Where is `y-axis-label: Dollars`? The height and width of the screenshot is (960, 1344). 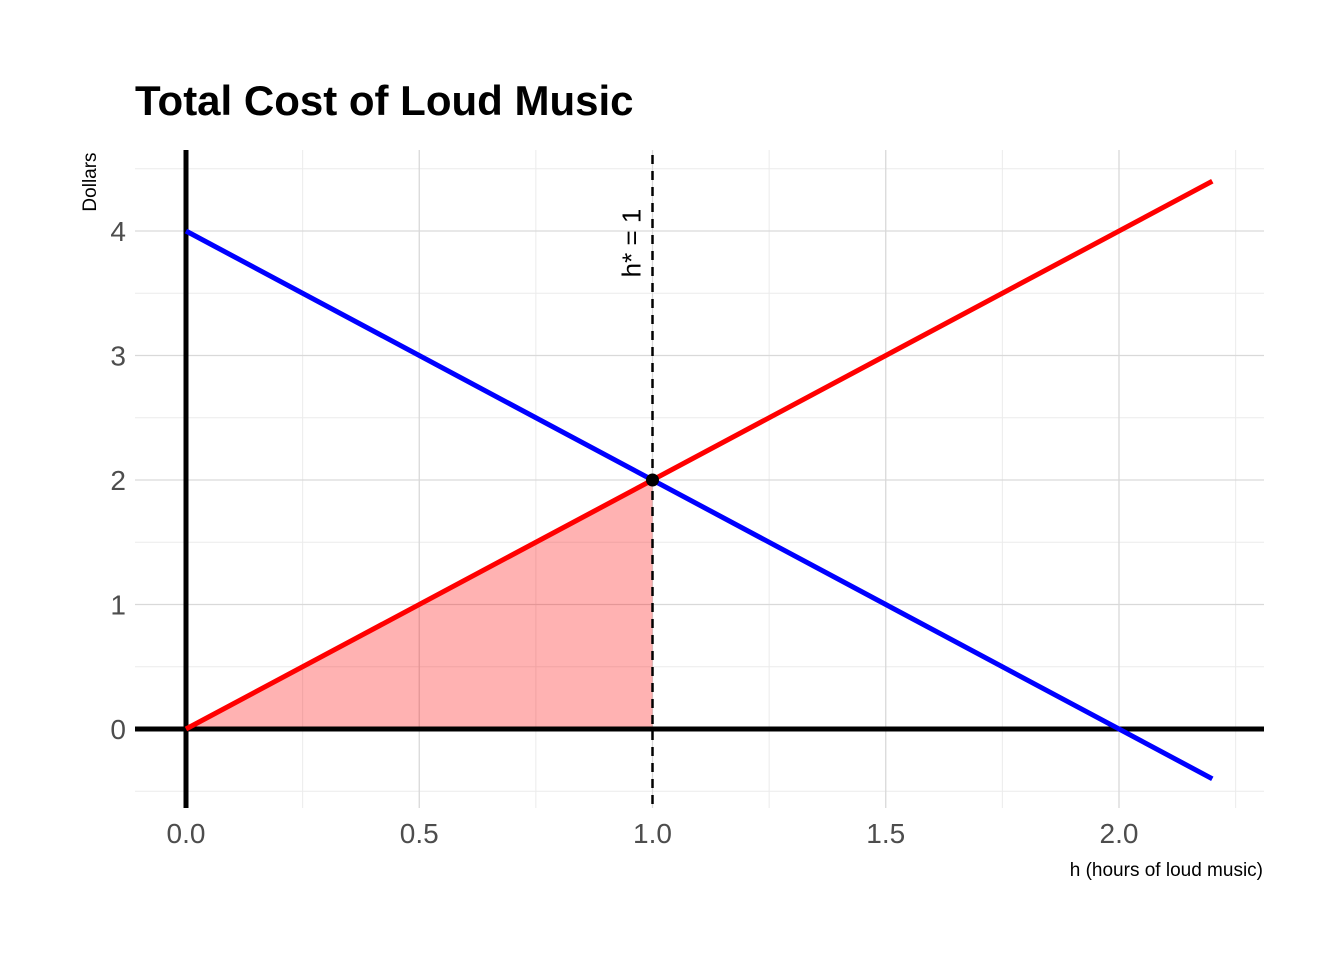 y-axis-label: Dollars is located at coordinates (90, 181).